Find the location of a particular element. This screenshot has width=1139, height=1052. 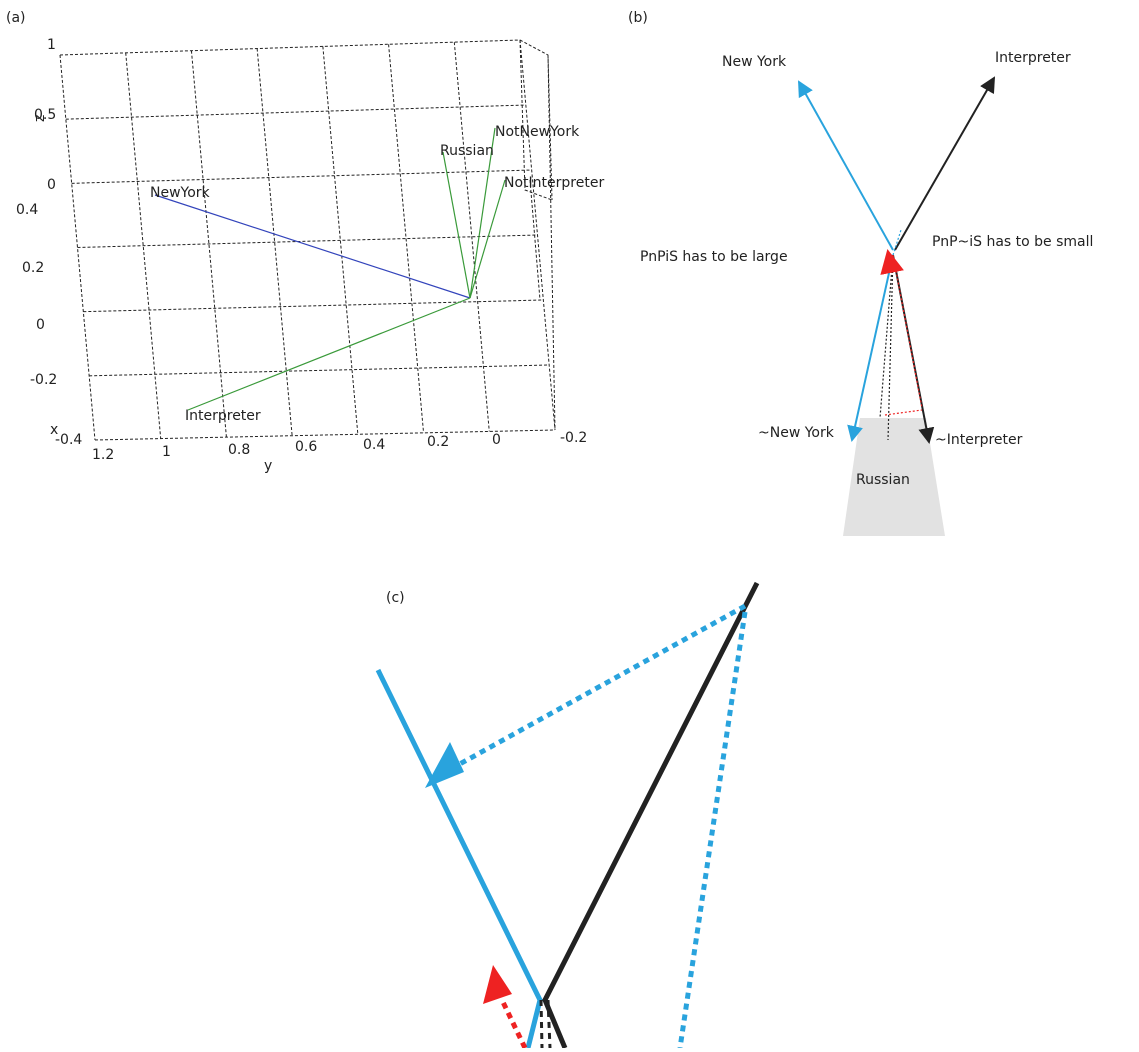

vector-label: New York is located at coordinates (754, 62).